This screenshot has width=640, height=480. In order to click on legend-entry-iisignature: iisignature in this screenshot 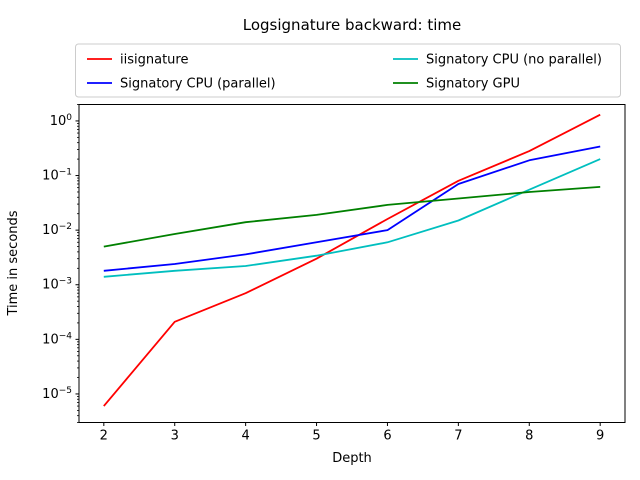, I will do `click(137, 60)`.